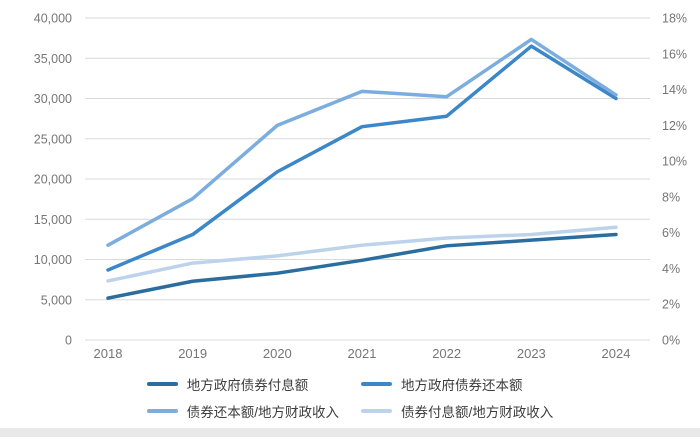  Describe the element at coordinates (477, 412) in the screenshot. I see `legend-label: 债券付息额/地方财政收入` at that location.